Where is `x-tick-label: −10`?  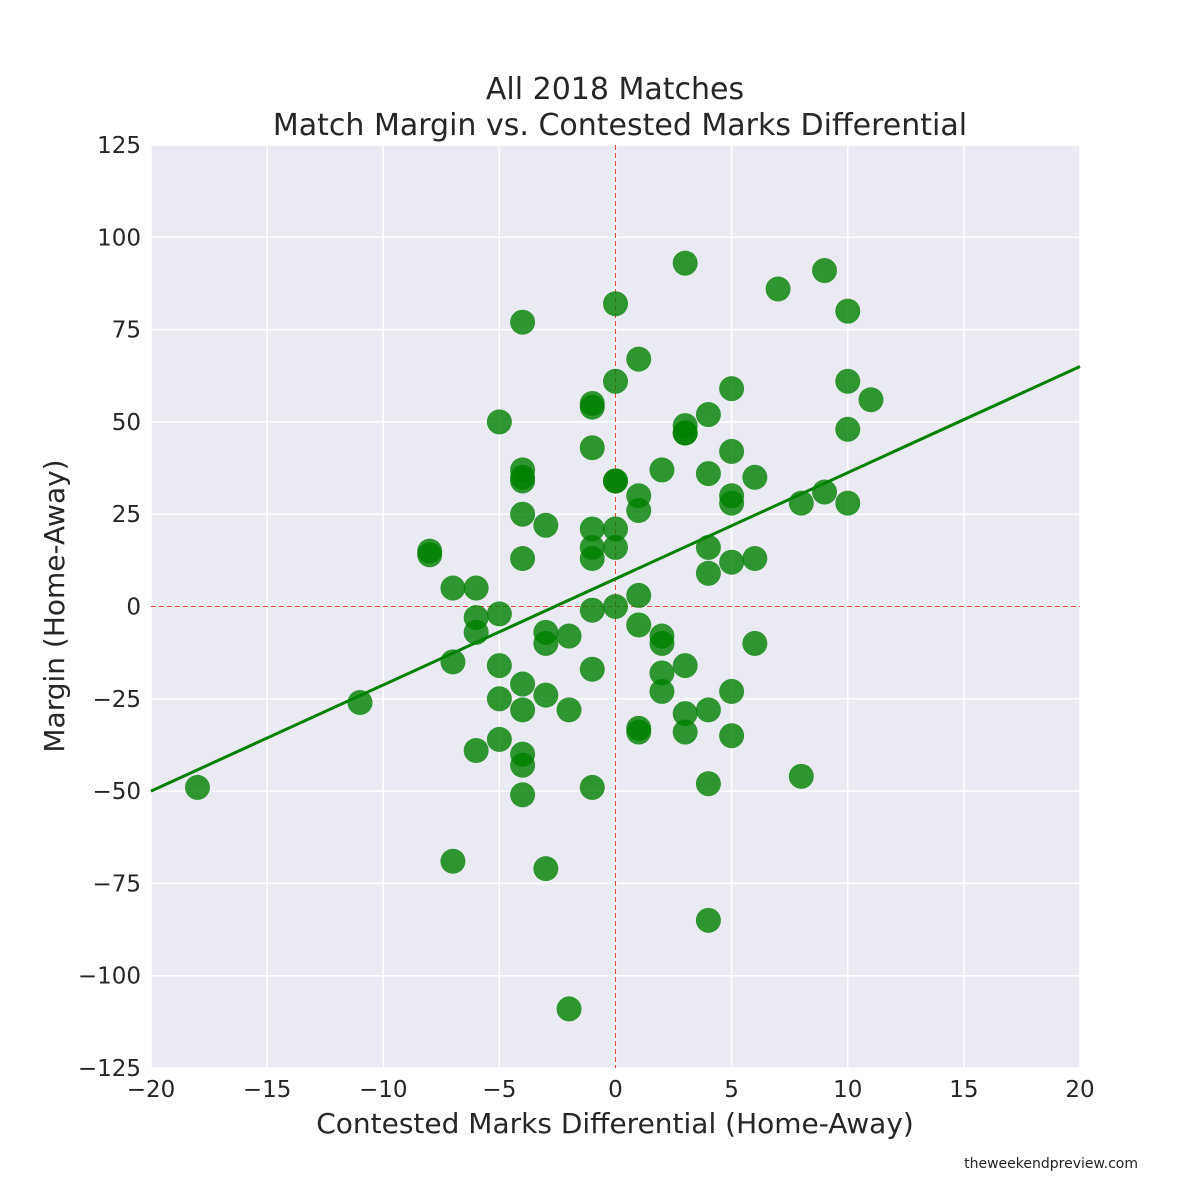 x-tick-label: −10 is located at coordinates (383, 1090).